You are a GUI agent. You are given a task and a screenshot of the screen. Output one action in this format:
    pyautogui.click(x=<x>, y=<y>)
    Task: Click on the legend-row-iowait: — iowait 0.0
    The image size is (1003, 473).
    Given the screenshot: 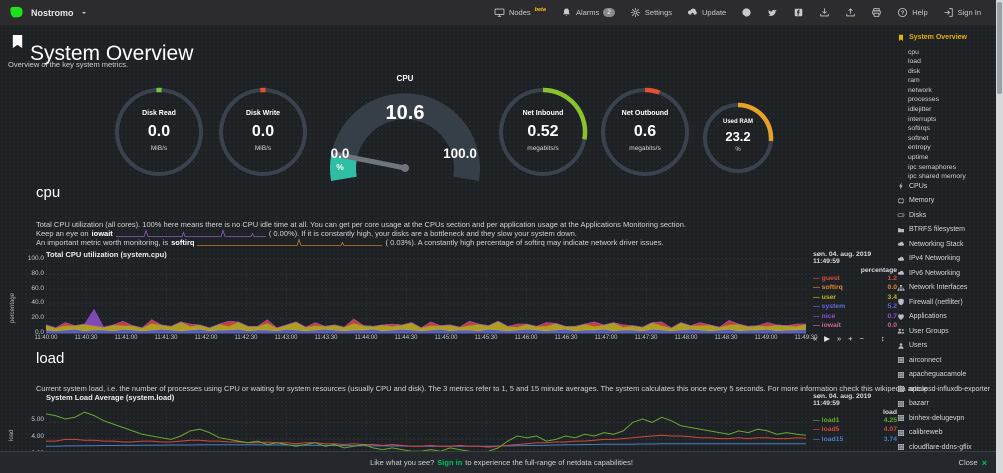 What is the action you would take?
    pyautogui.click(x=855, y=325)
    